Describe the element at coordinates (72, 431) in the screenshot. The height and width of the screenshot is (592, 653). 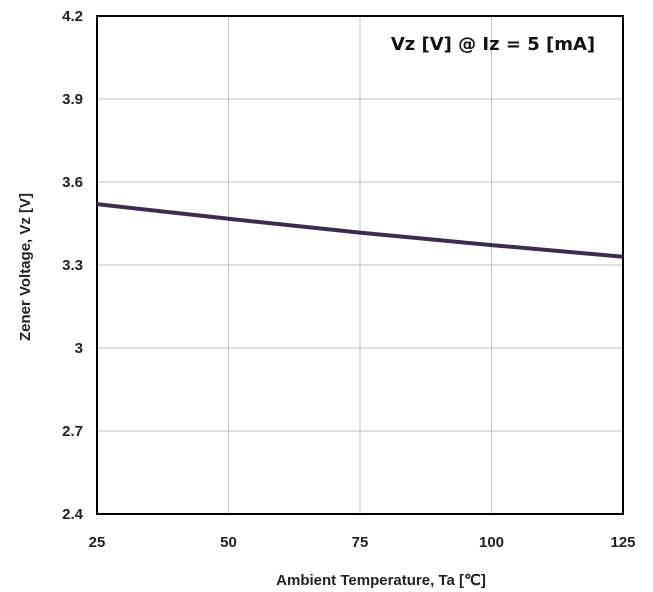
I see `y-tick-label: 2.7` at that location.